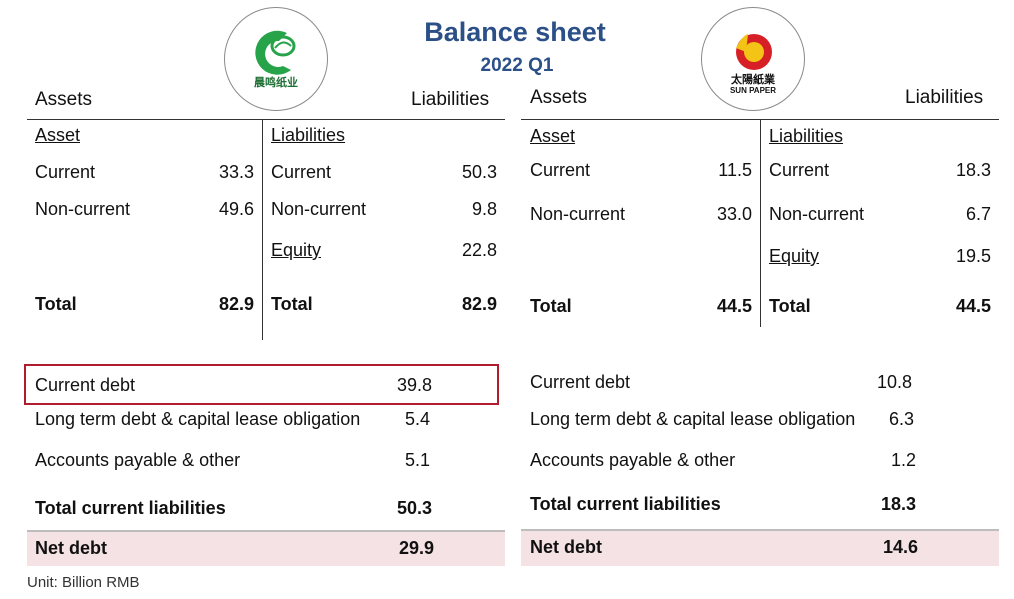 This screenshot has height=599, width=1014. I want to click on right-asset-current-value: 11.5, so click(735, 170).